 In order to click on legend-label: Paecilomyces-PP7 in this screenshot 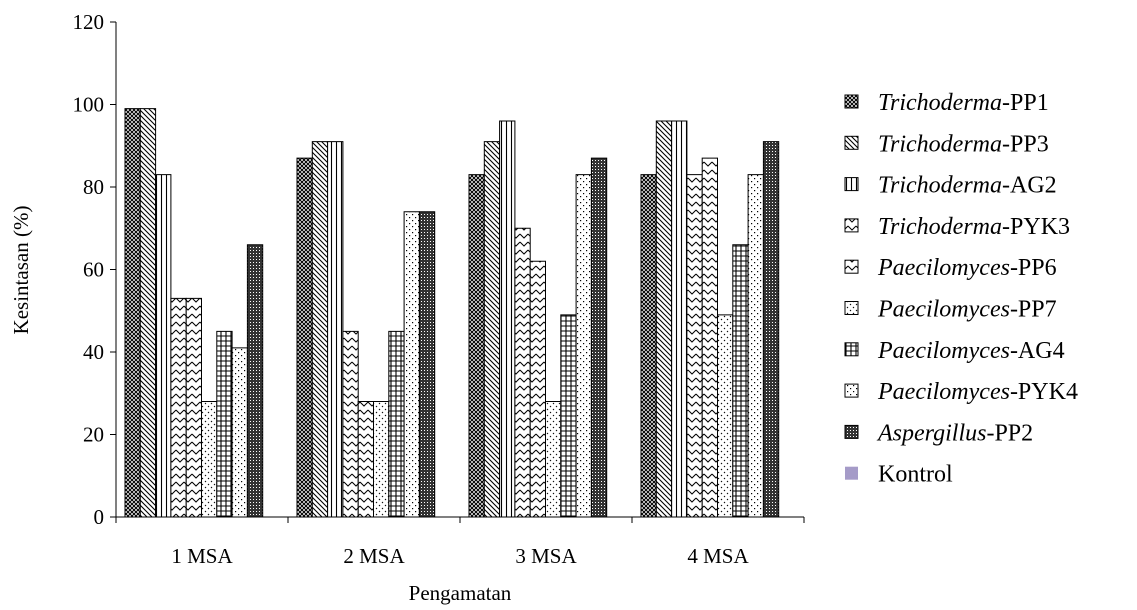, I will do `click(967, 310)`.